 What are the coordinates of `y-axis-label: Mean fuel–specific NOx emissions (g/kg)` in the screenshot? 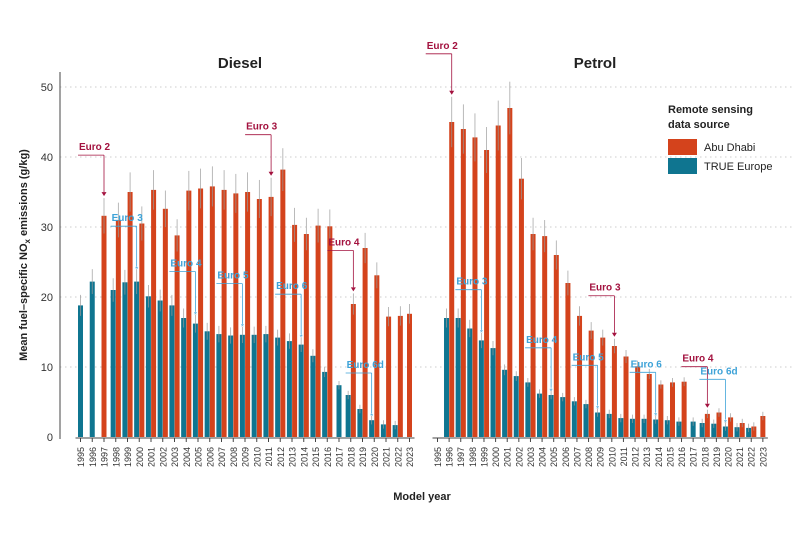 It's located at (25, 255).